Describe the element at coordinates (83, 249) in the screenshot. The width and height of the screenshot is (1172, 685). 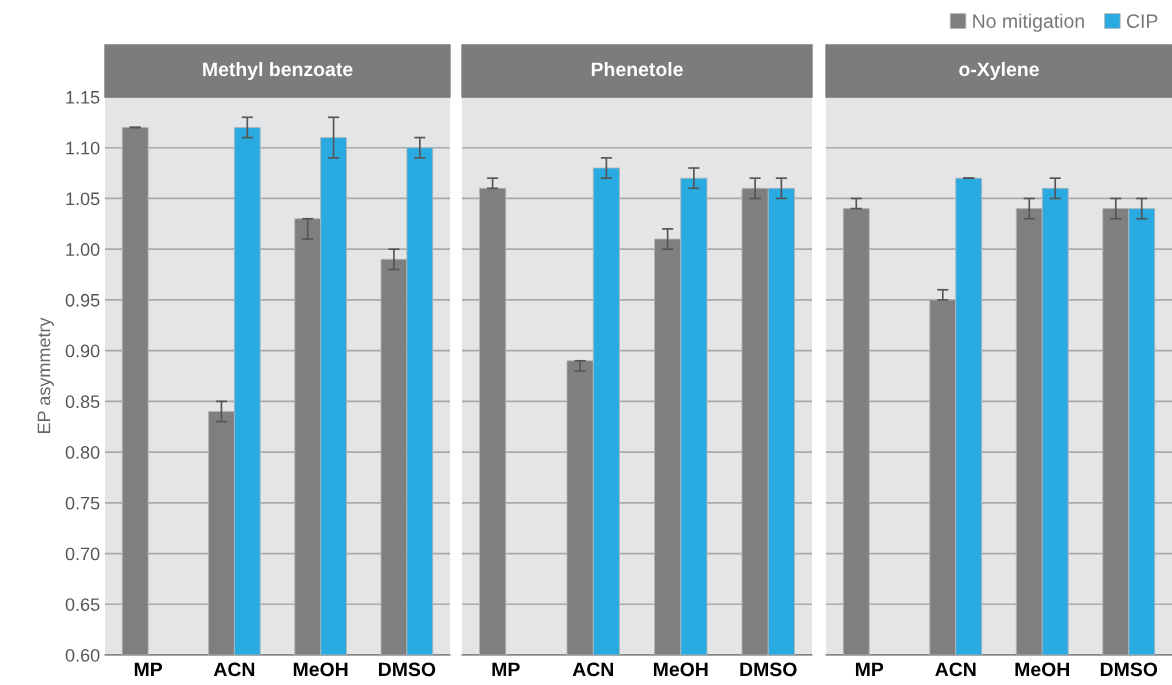
I see `y-tick-label: 1.00` at that location.